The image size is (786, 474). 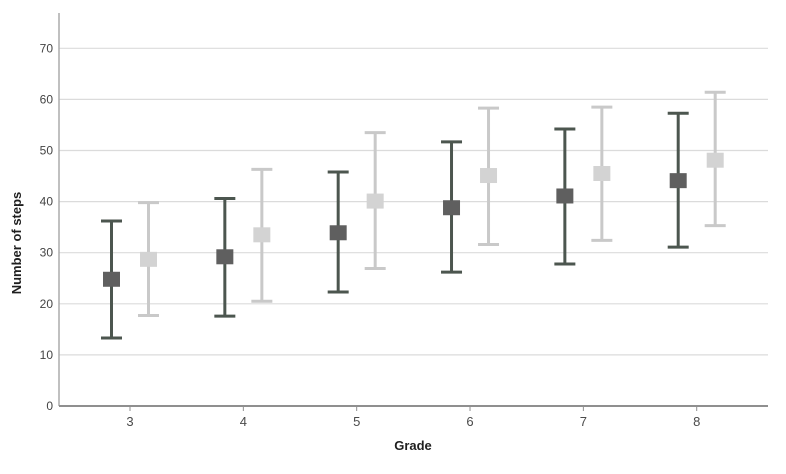 What do you see at coordinates (47, 355) in the screenshot?
I see `y-tick-label: 10` at bounding box center [47, 355].